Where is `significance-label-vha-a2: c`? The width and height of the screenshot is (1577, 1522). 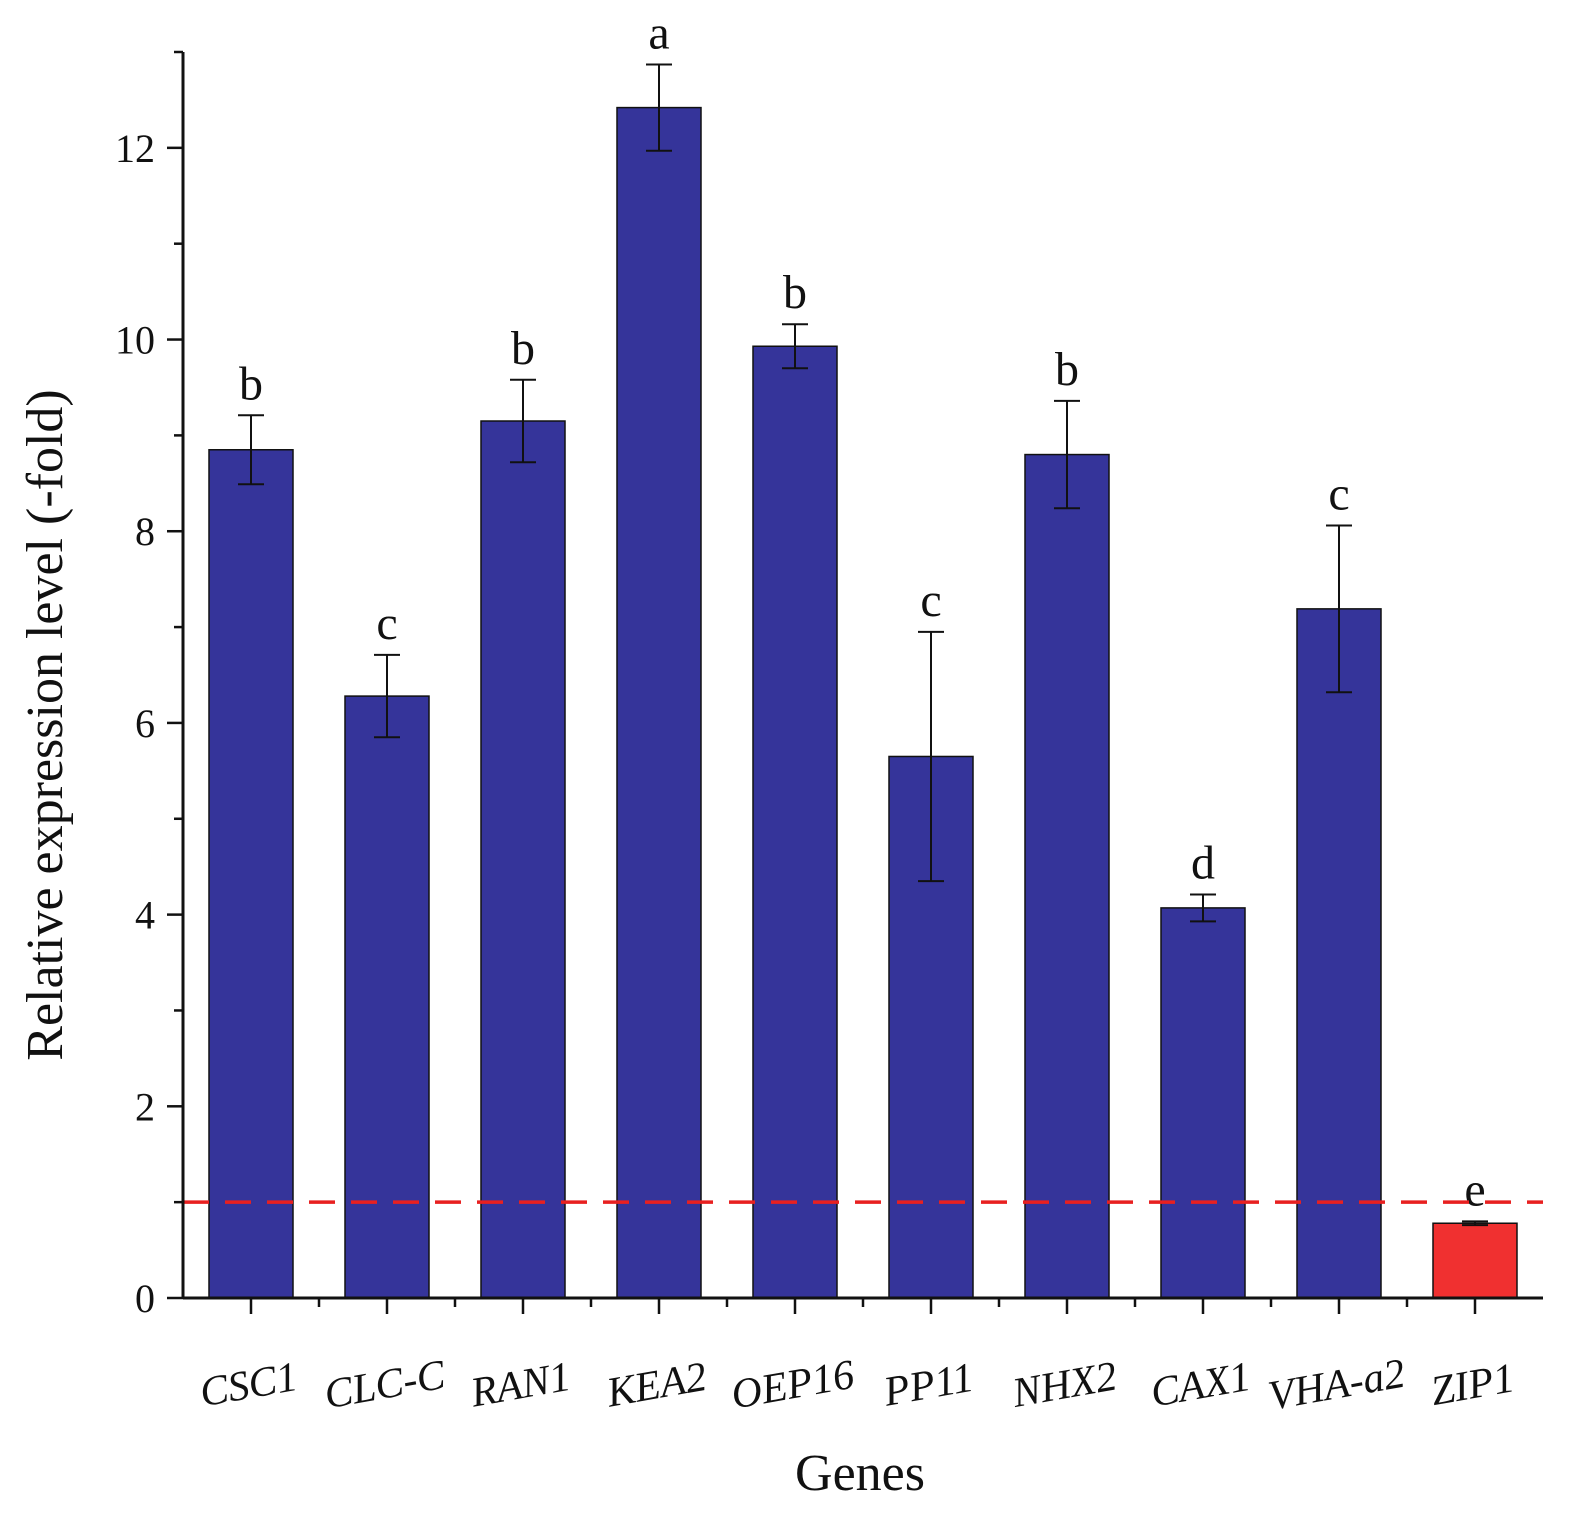
significance-label-vha-a2: c is located at coordinates (1338, 493).